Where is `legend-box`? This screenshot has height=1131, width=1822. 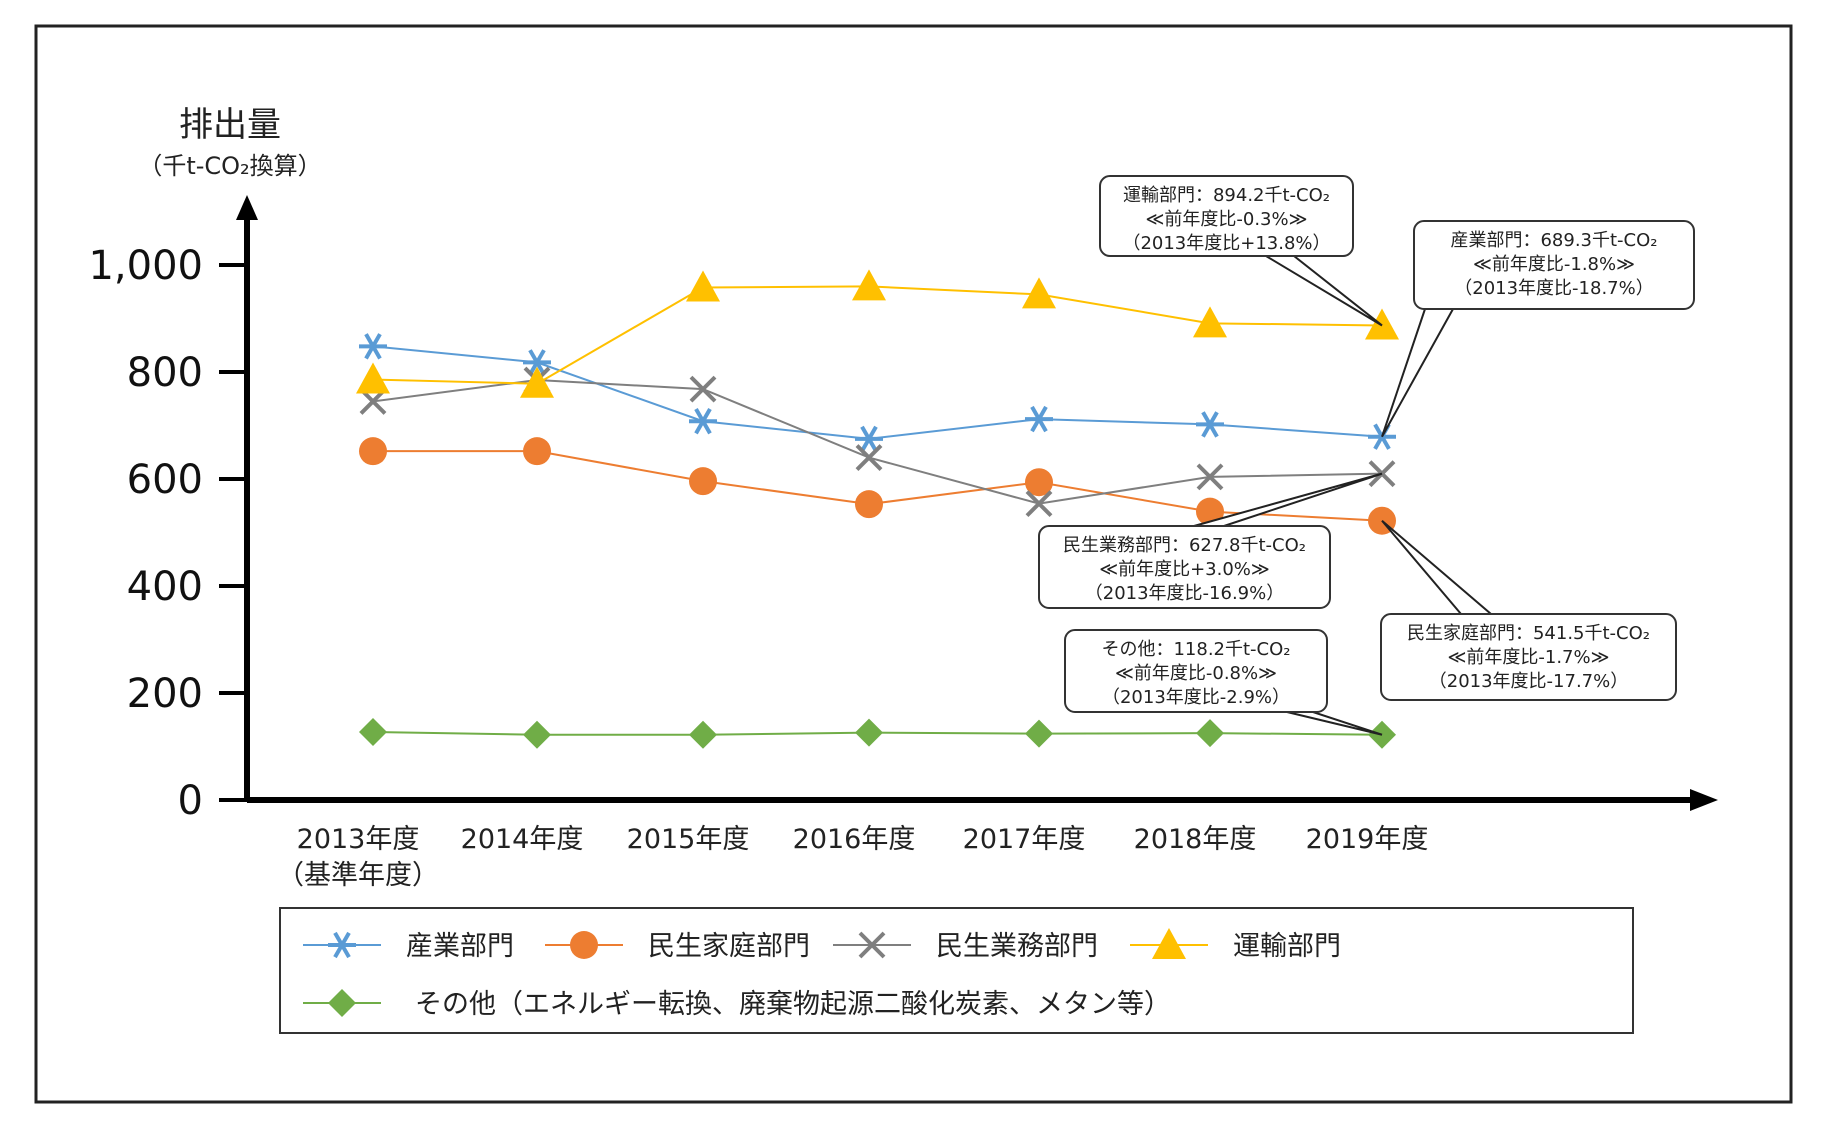 legend-box is located at coordinates (956, 970).